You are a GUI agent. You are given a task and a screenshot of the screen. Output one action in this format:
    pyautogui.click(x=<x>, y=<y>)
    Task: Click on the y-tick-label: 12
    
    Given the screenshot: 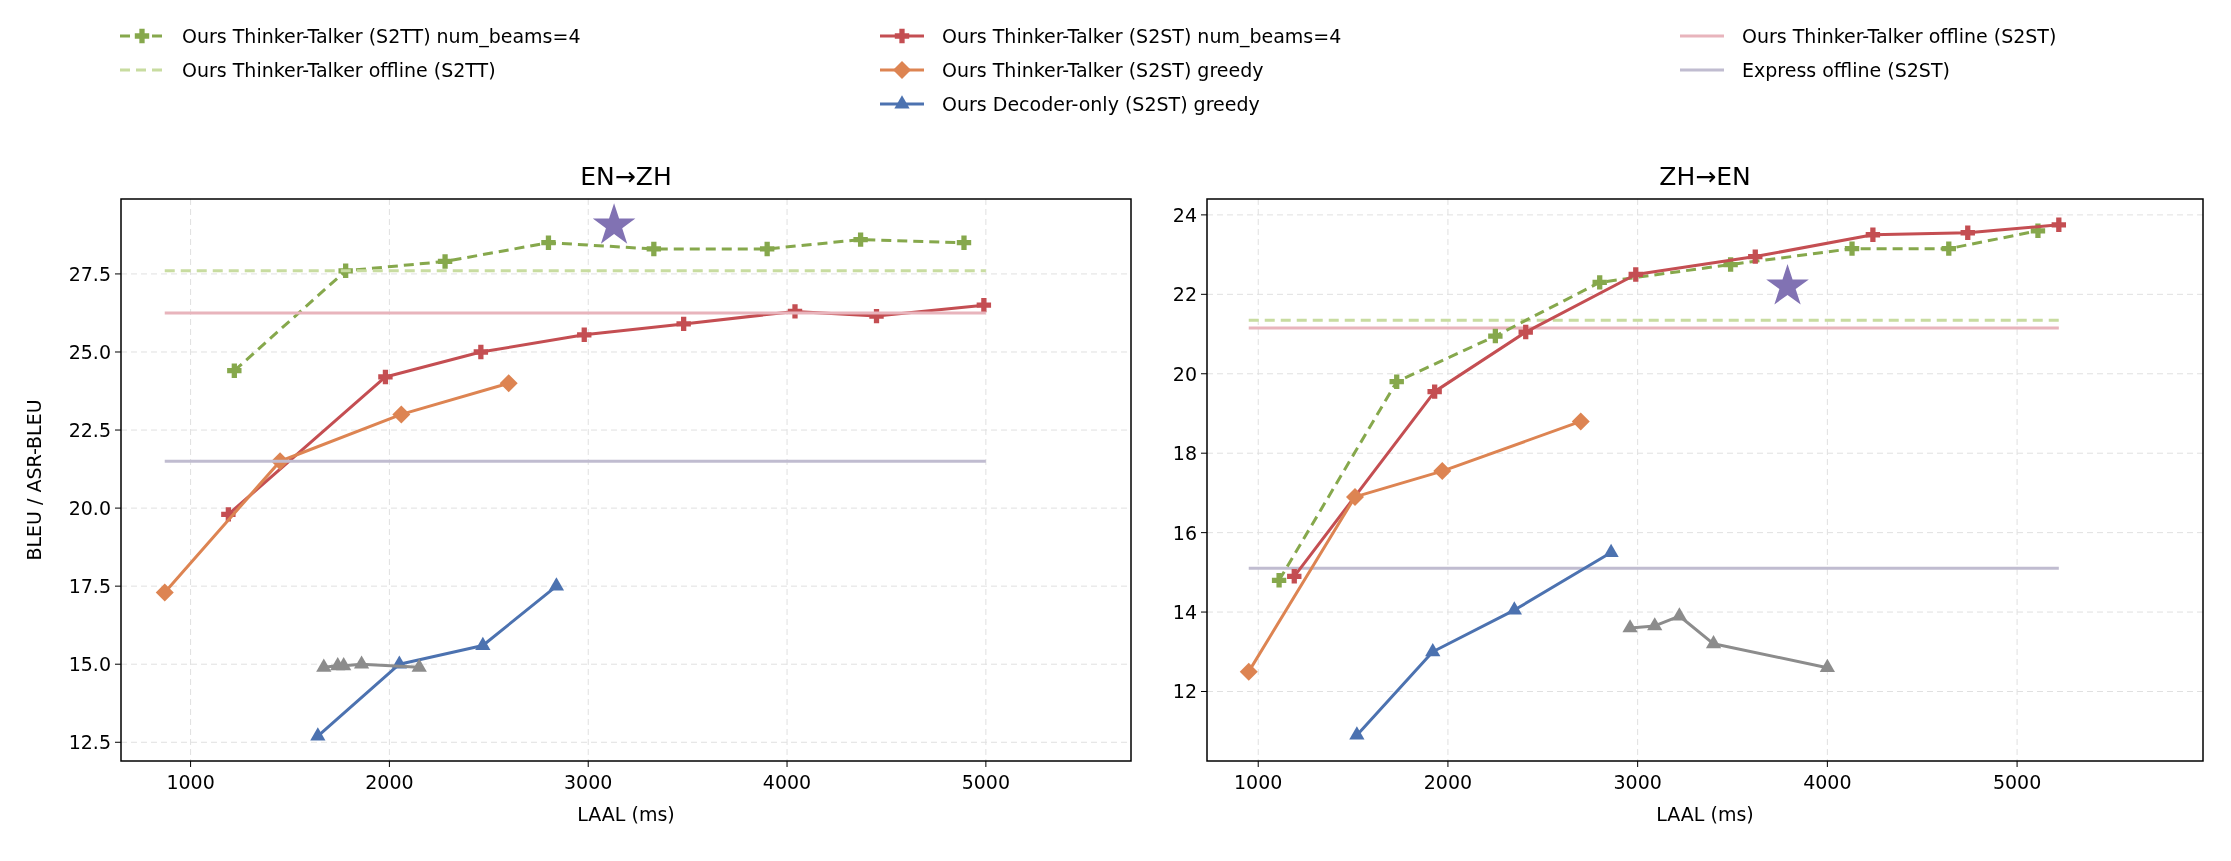 What is the action you would take?
    pyautogui.click(x=1184, y=691)
    